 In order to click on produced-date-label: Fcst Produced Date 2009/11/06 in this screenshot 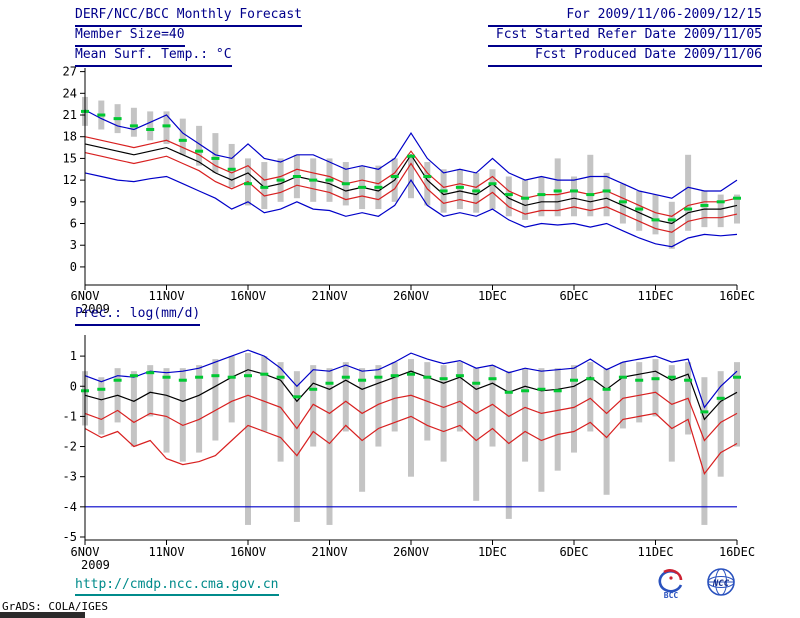, I will do `click(625, 57)`.